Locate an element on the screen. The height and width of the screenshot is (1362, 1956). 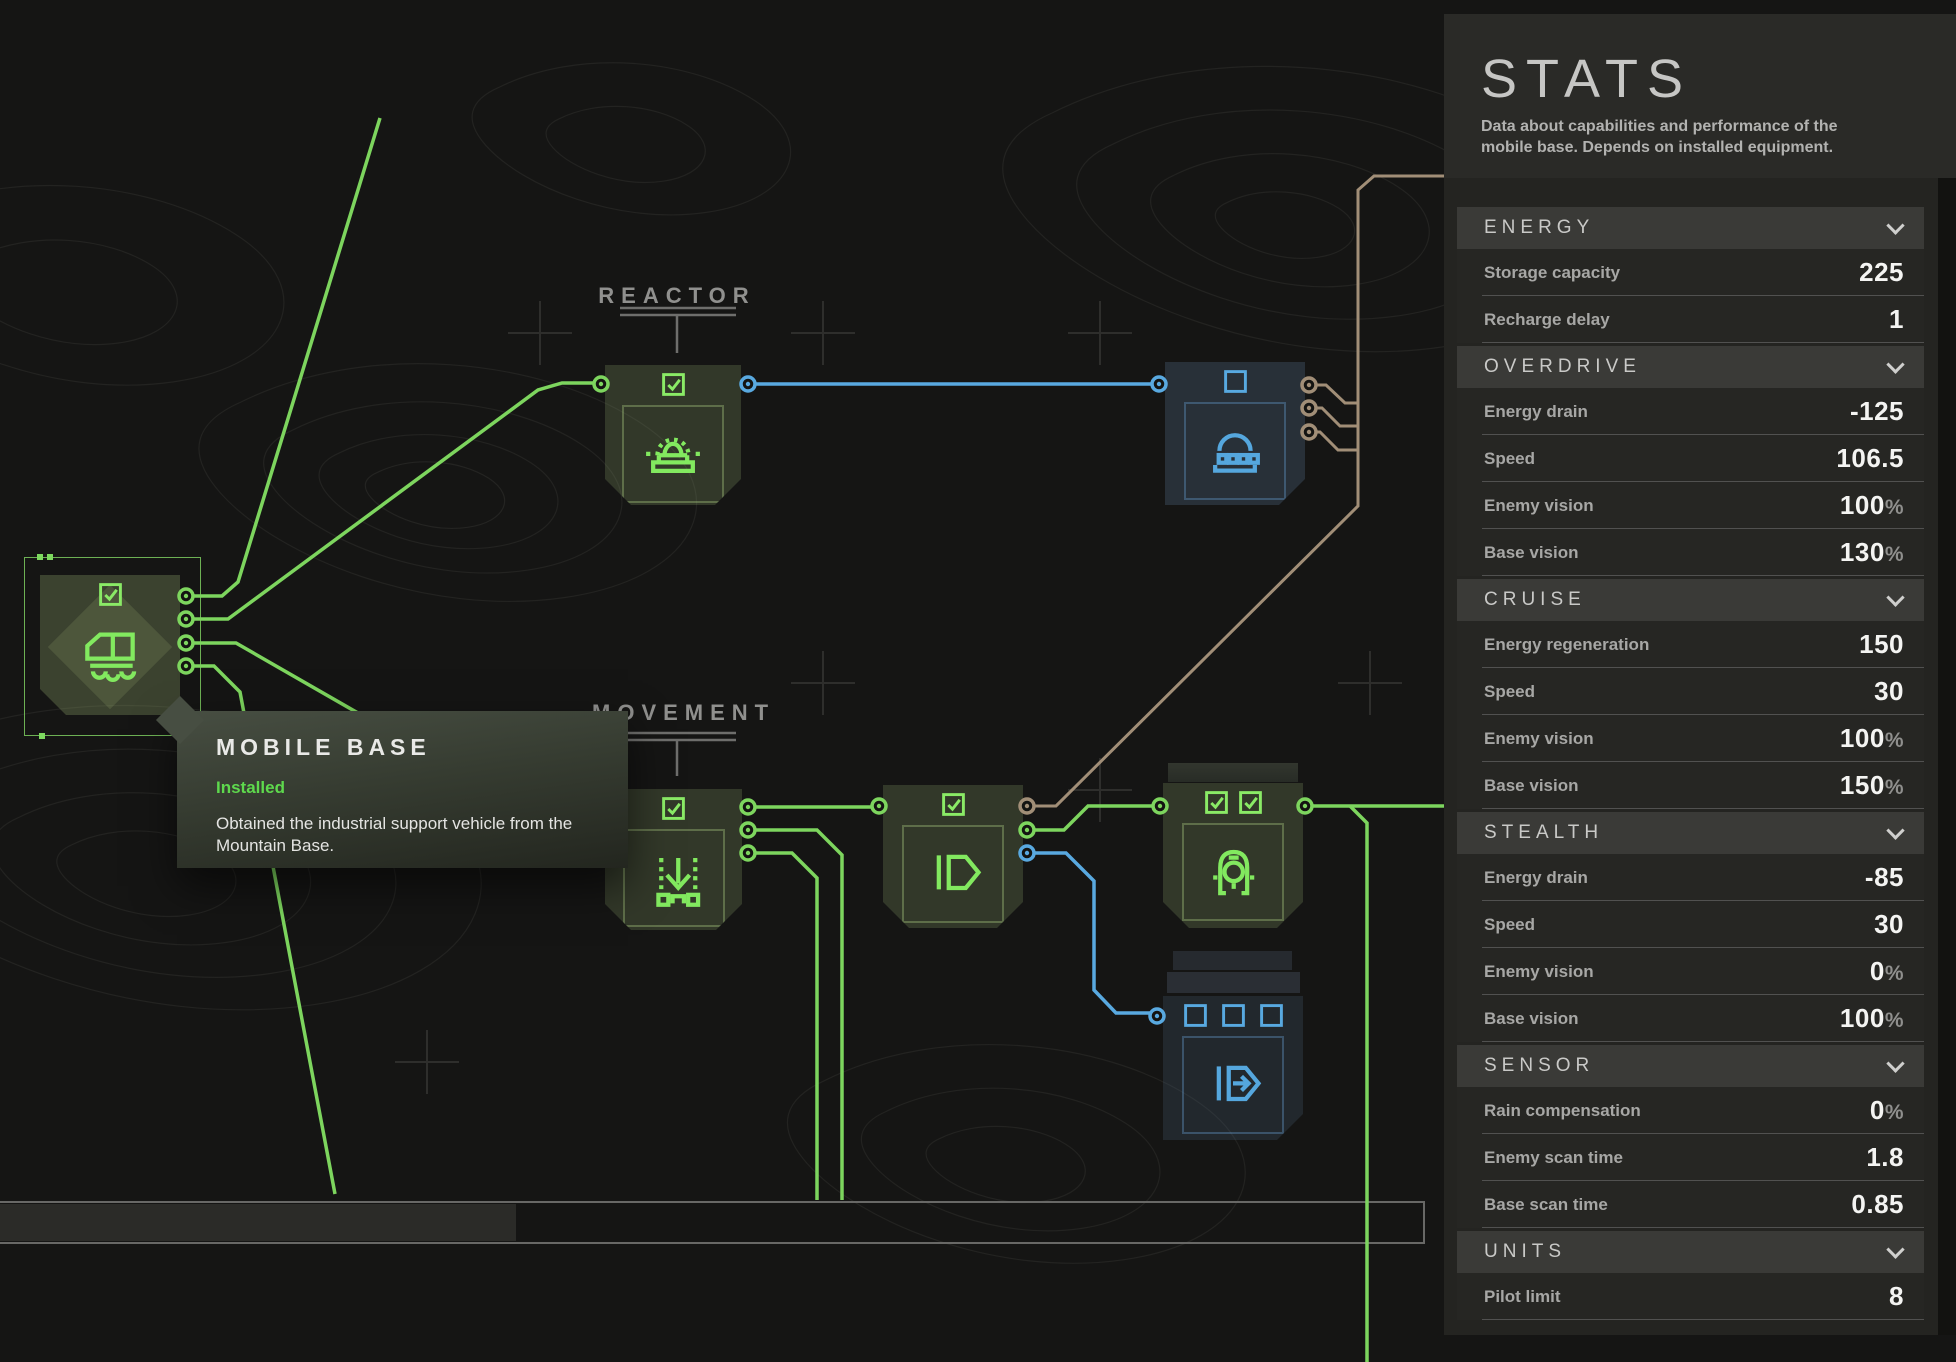
section-header-energy: ENERGY is located at coordinates (1690, 228).